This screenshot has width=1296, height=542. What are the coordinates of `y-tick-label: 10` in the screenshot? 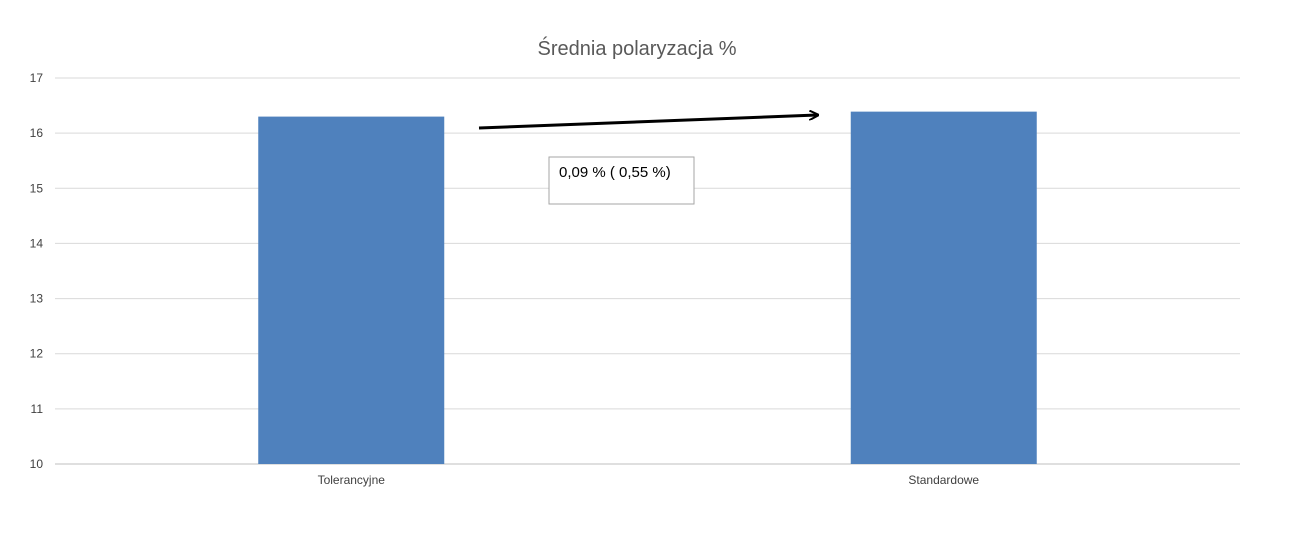 It's located at (37, 464).